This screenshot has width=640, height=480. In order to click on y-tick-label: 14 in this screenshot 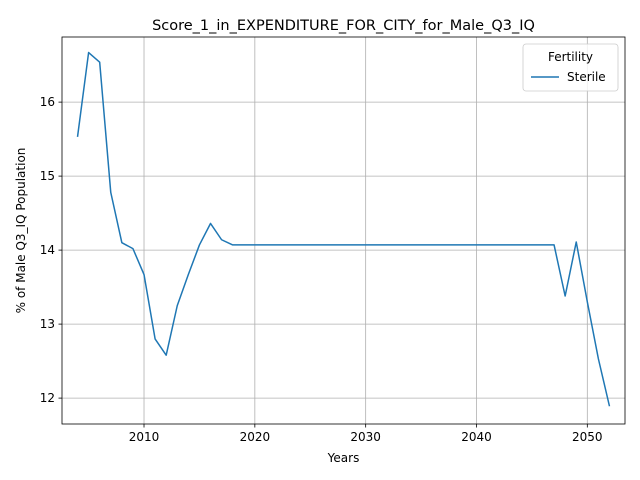, I will do `click(47, 250)`.